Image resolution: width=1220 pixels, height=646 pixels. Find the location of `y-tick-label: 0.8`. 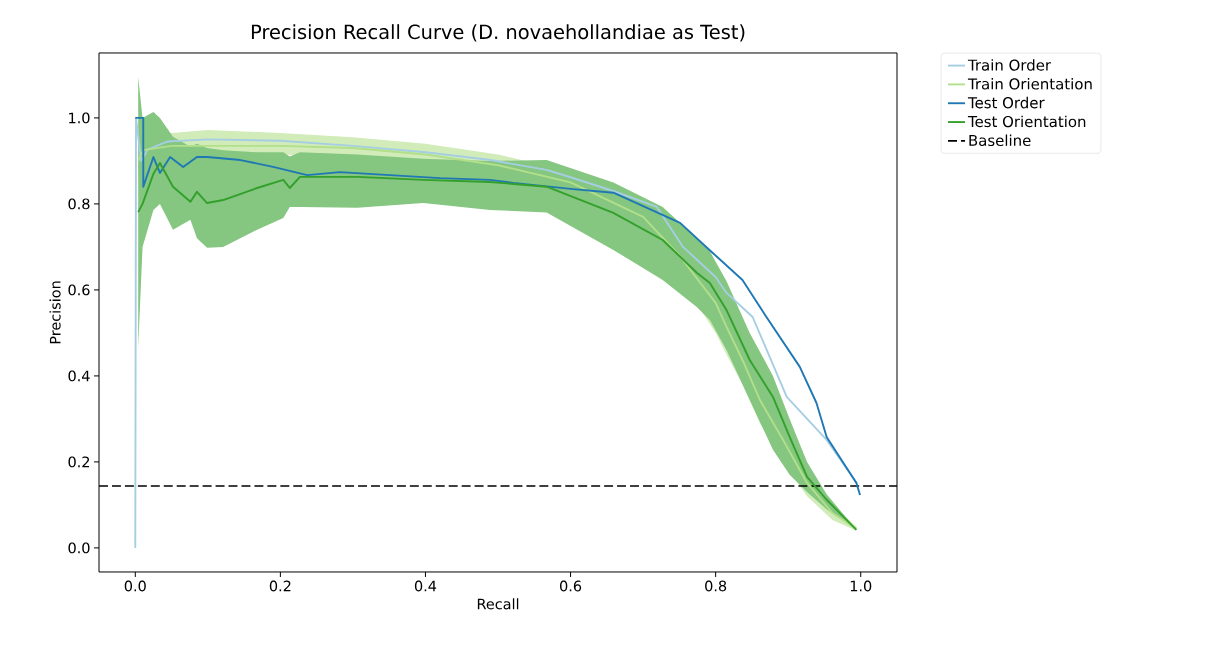

y-tick-label: 0.8 is located at coordinates (79, 204).